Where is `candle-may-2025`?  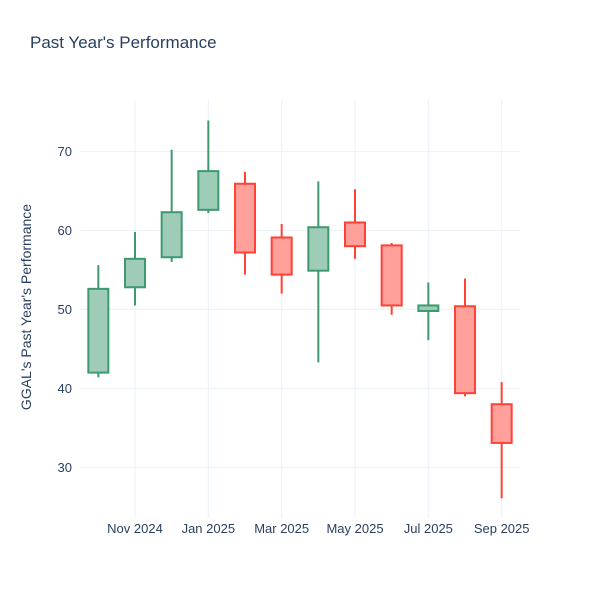 candle-may-2025 is located at coordinates (355, 224).